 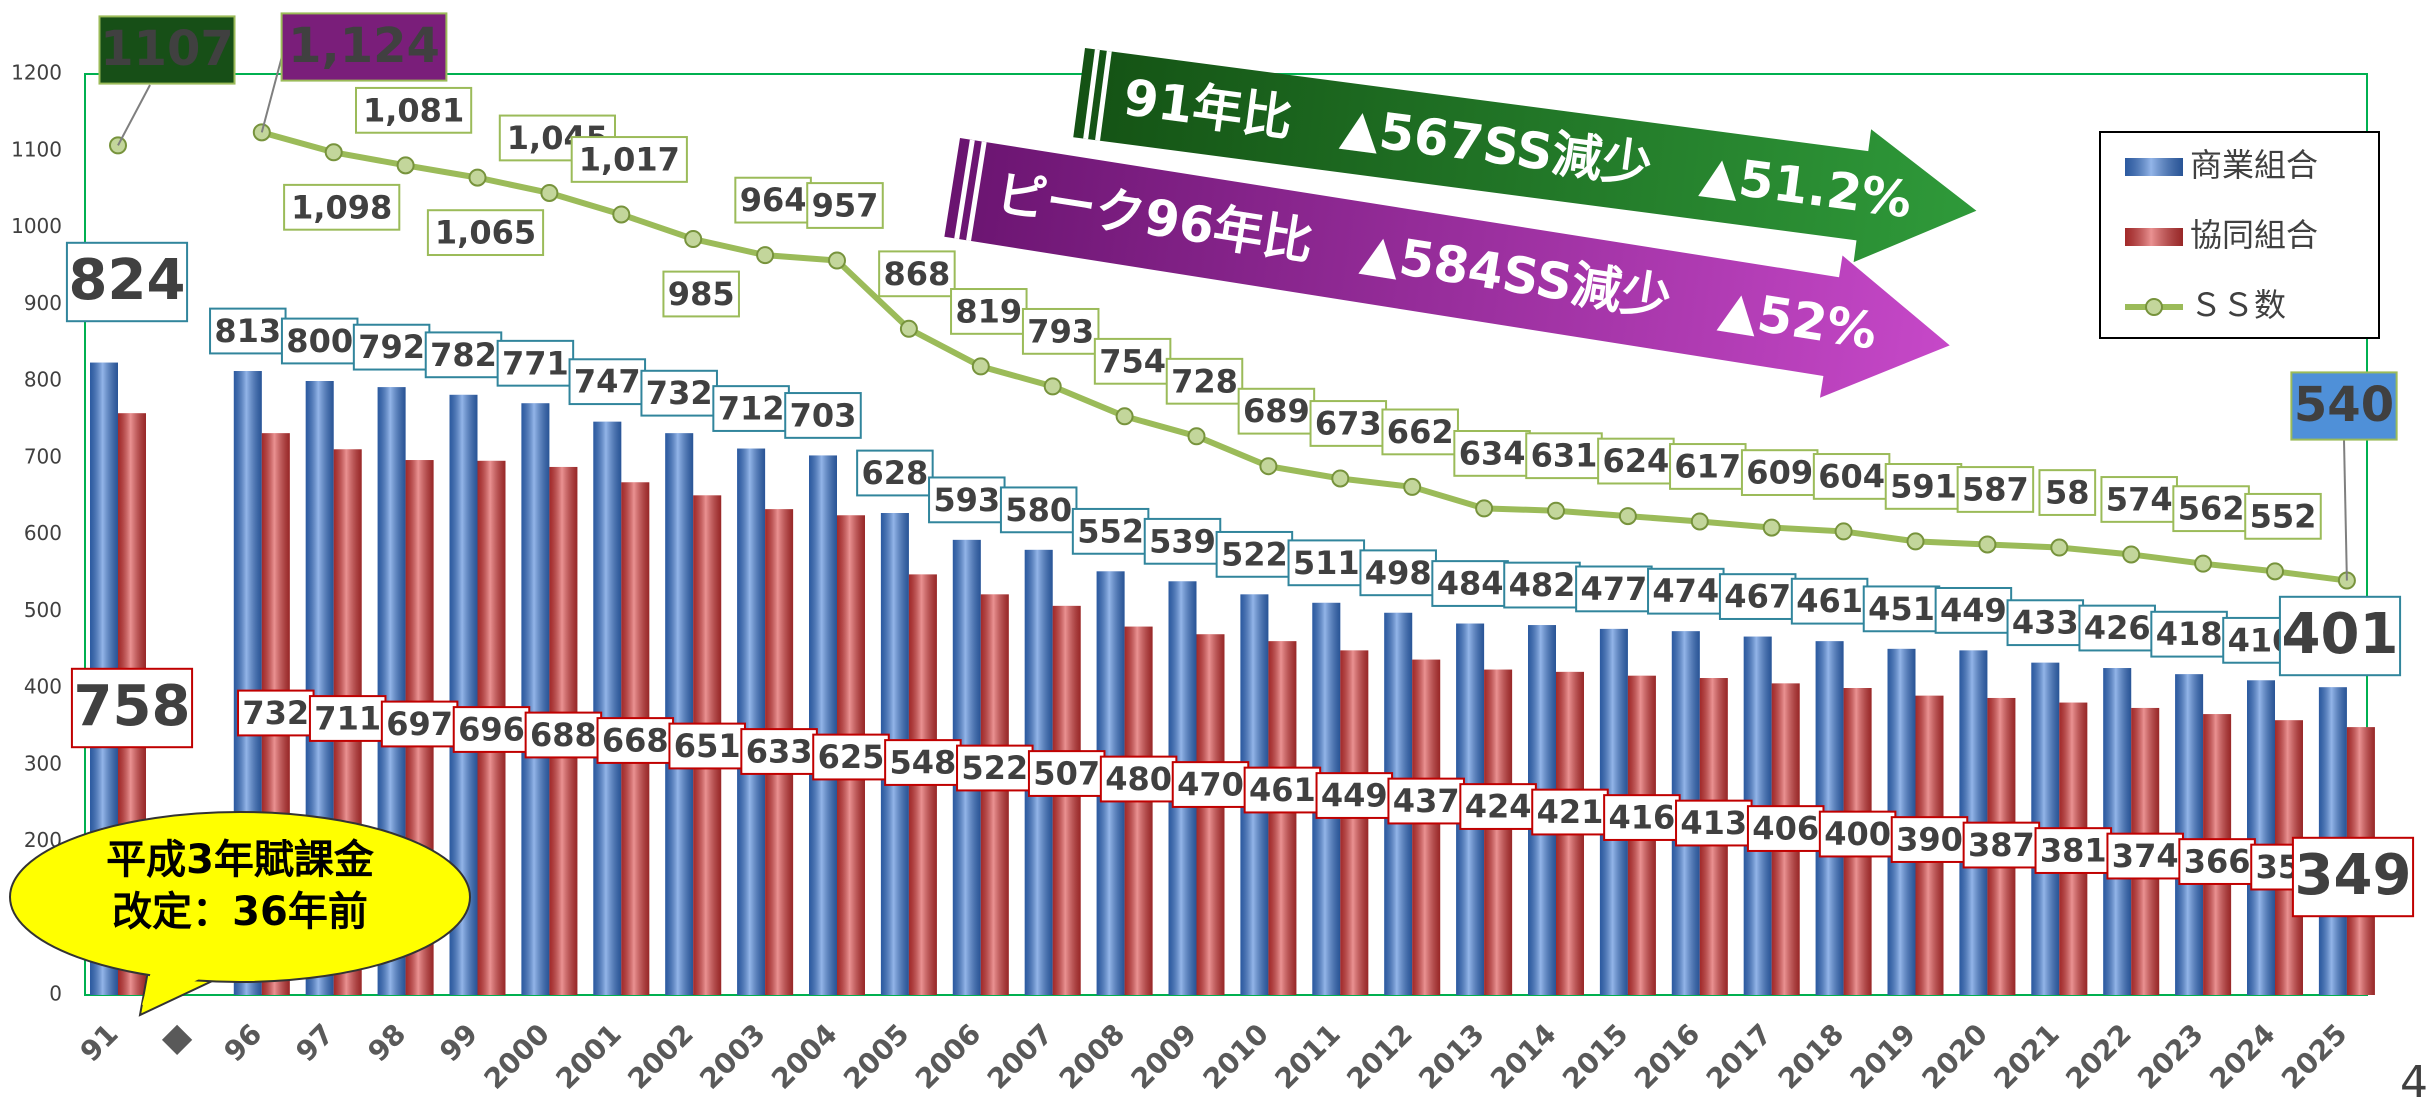 I want to click on x-tick-label: 2018, so click(x=1811, y=1056).